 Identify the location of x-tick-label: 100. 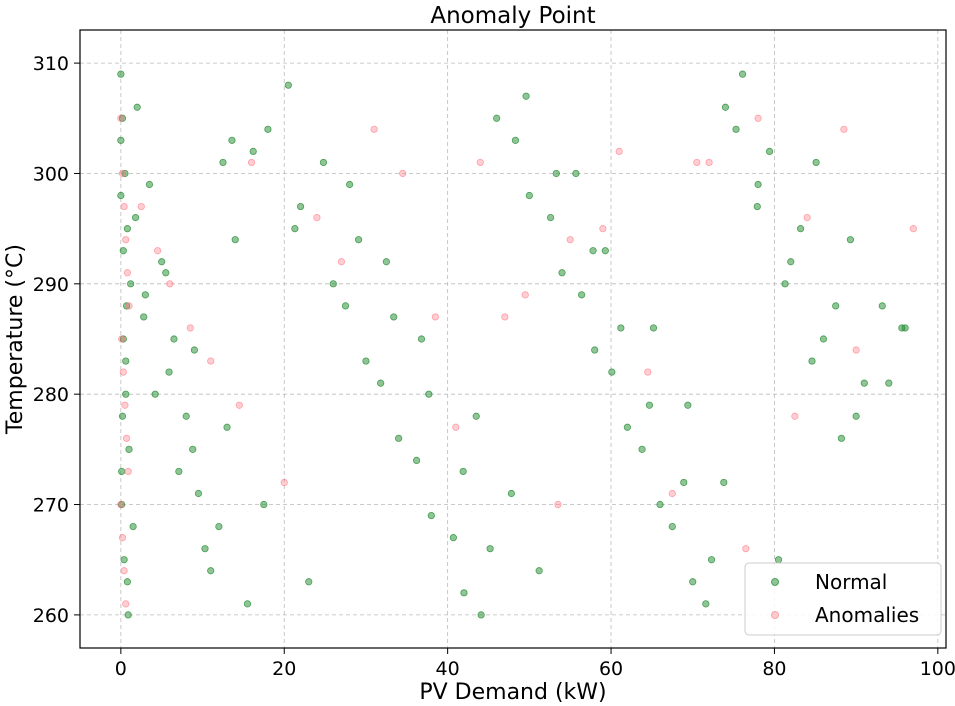
(937, 669).